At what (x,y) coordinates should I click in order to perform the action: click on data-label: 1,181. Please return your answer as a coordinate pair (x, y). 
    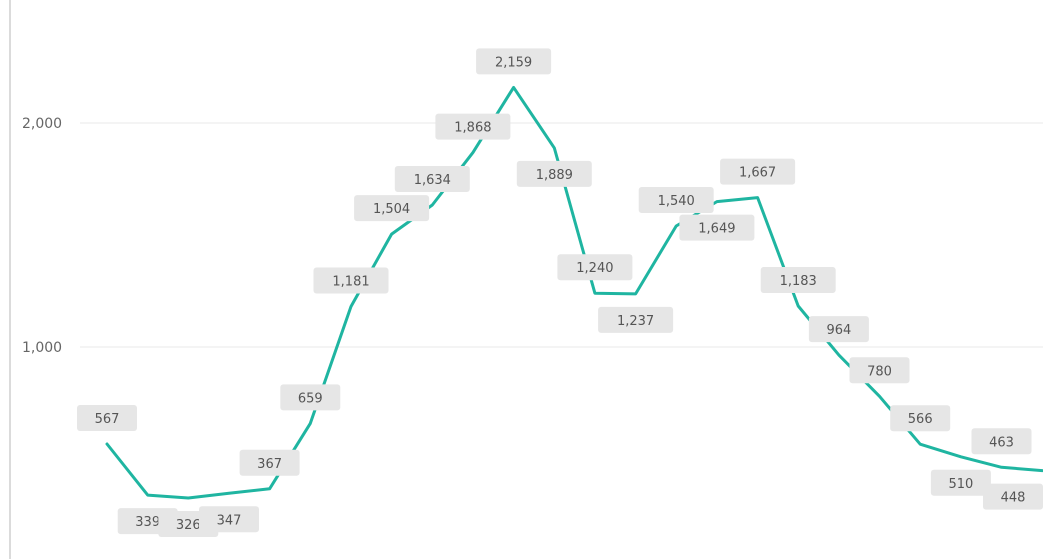
    Looking at the image, I should click on (351, 280).